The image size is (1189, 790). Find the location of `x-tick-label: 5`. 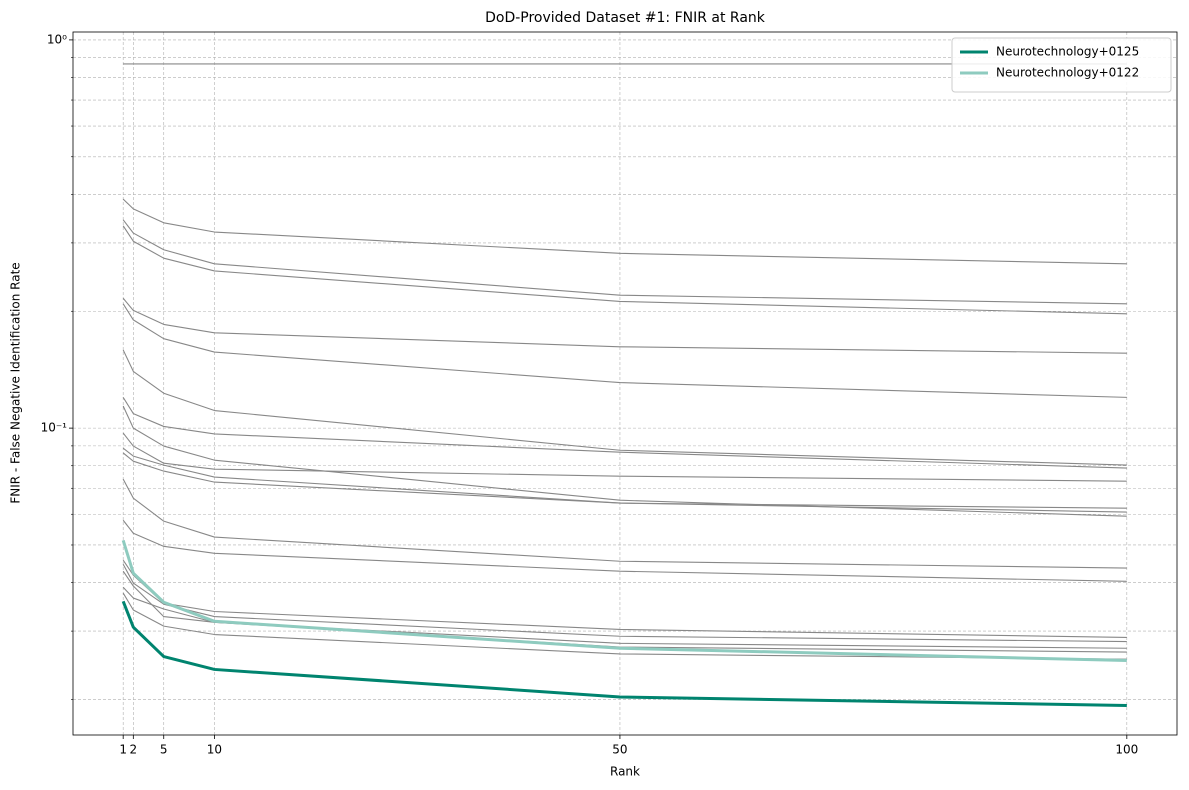

x-tick-label: 5 is located at coordinates (164, 750).